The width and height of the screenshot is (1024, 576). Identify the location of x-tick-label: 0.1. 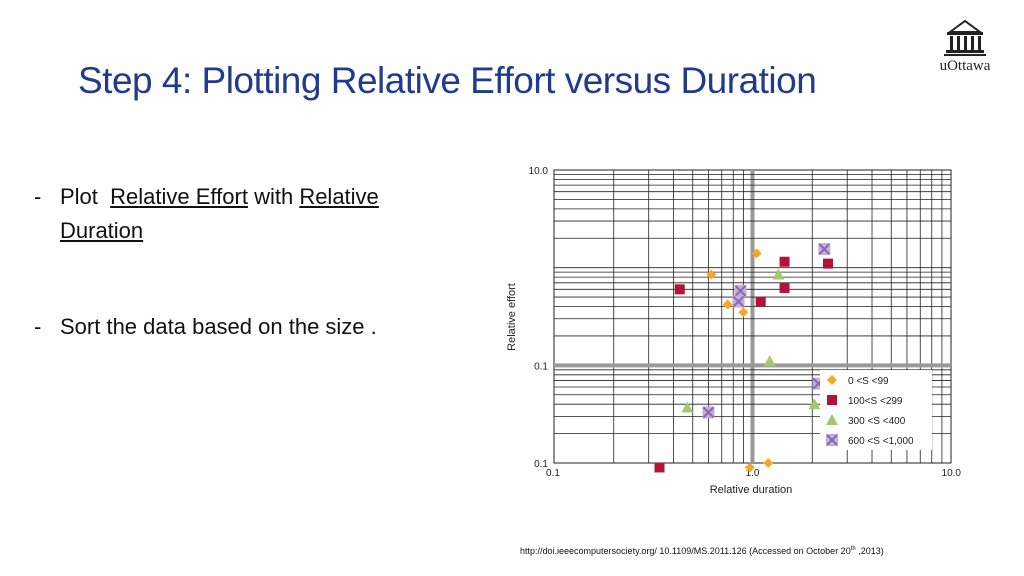
(553, 473).